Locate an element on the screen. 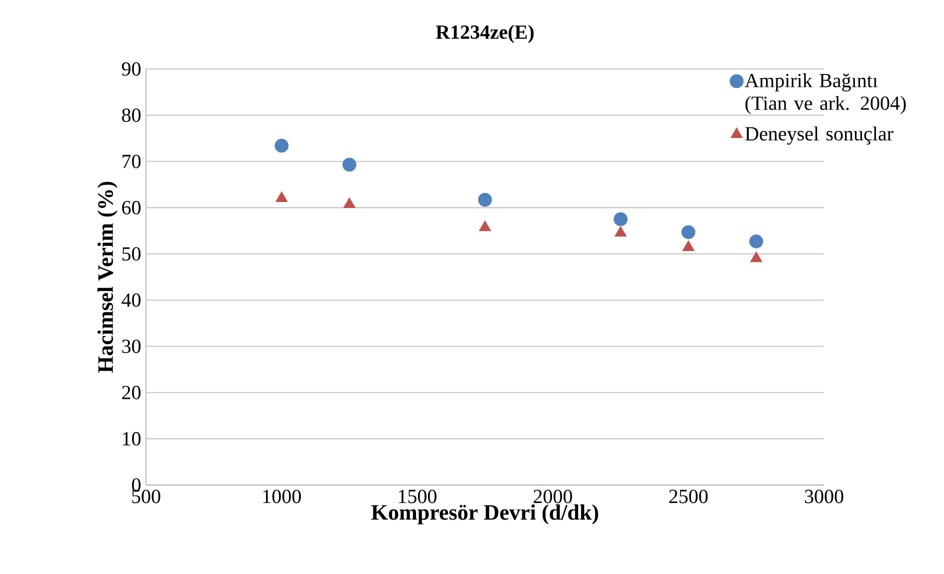  x-tick-label: 2500 is located at coordinates (688, 497).